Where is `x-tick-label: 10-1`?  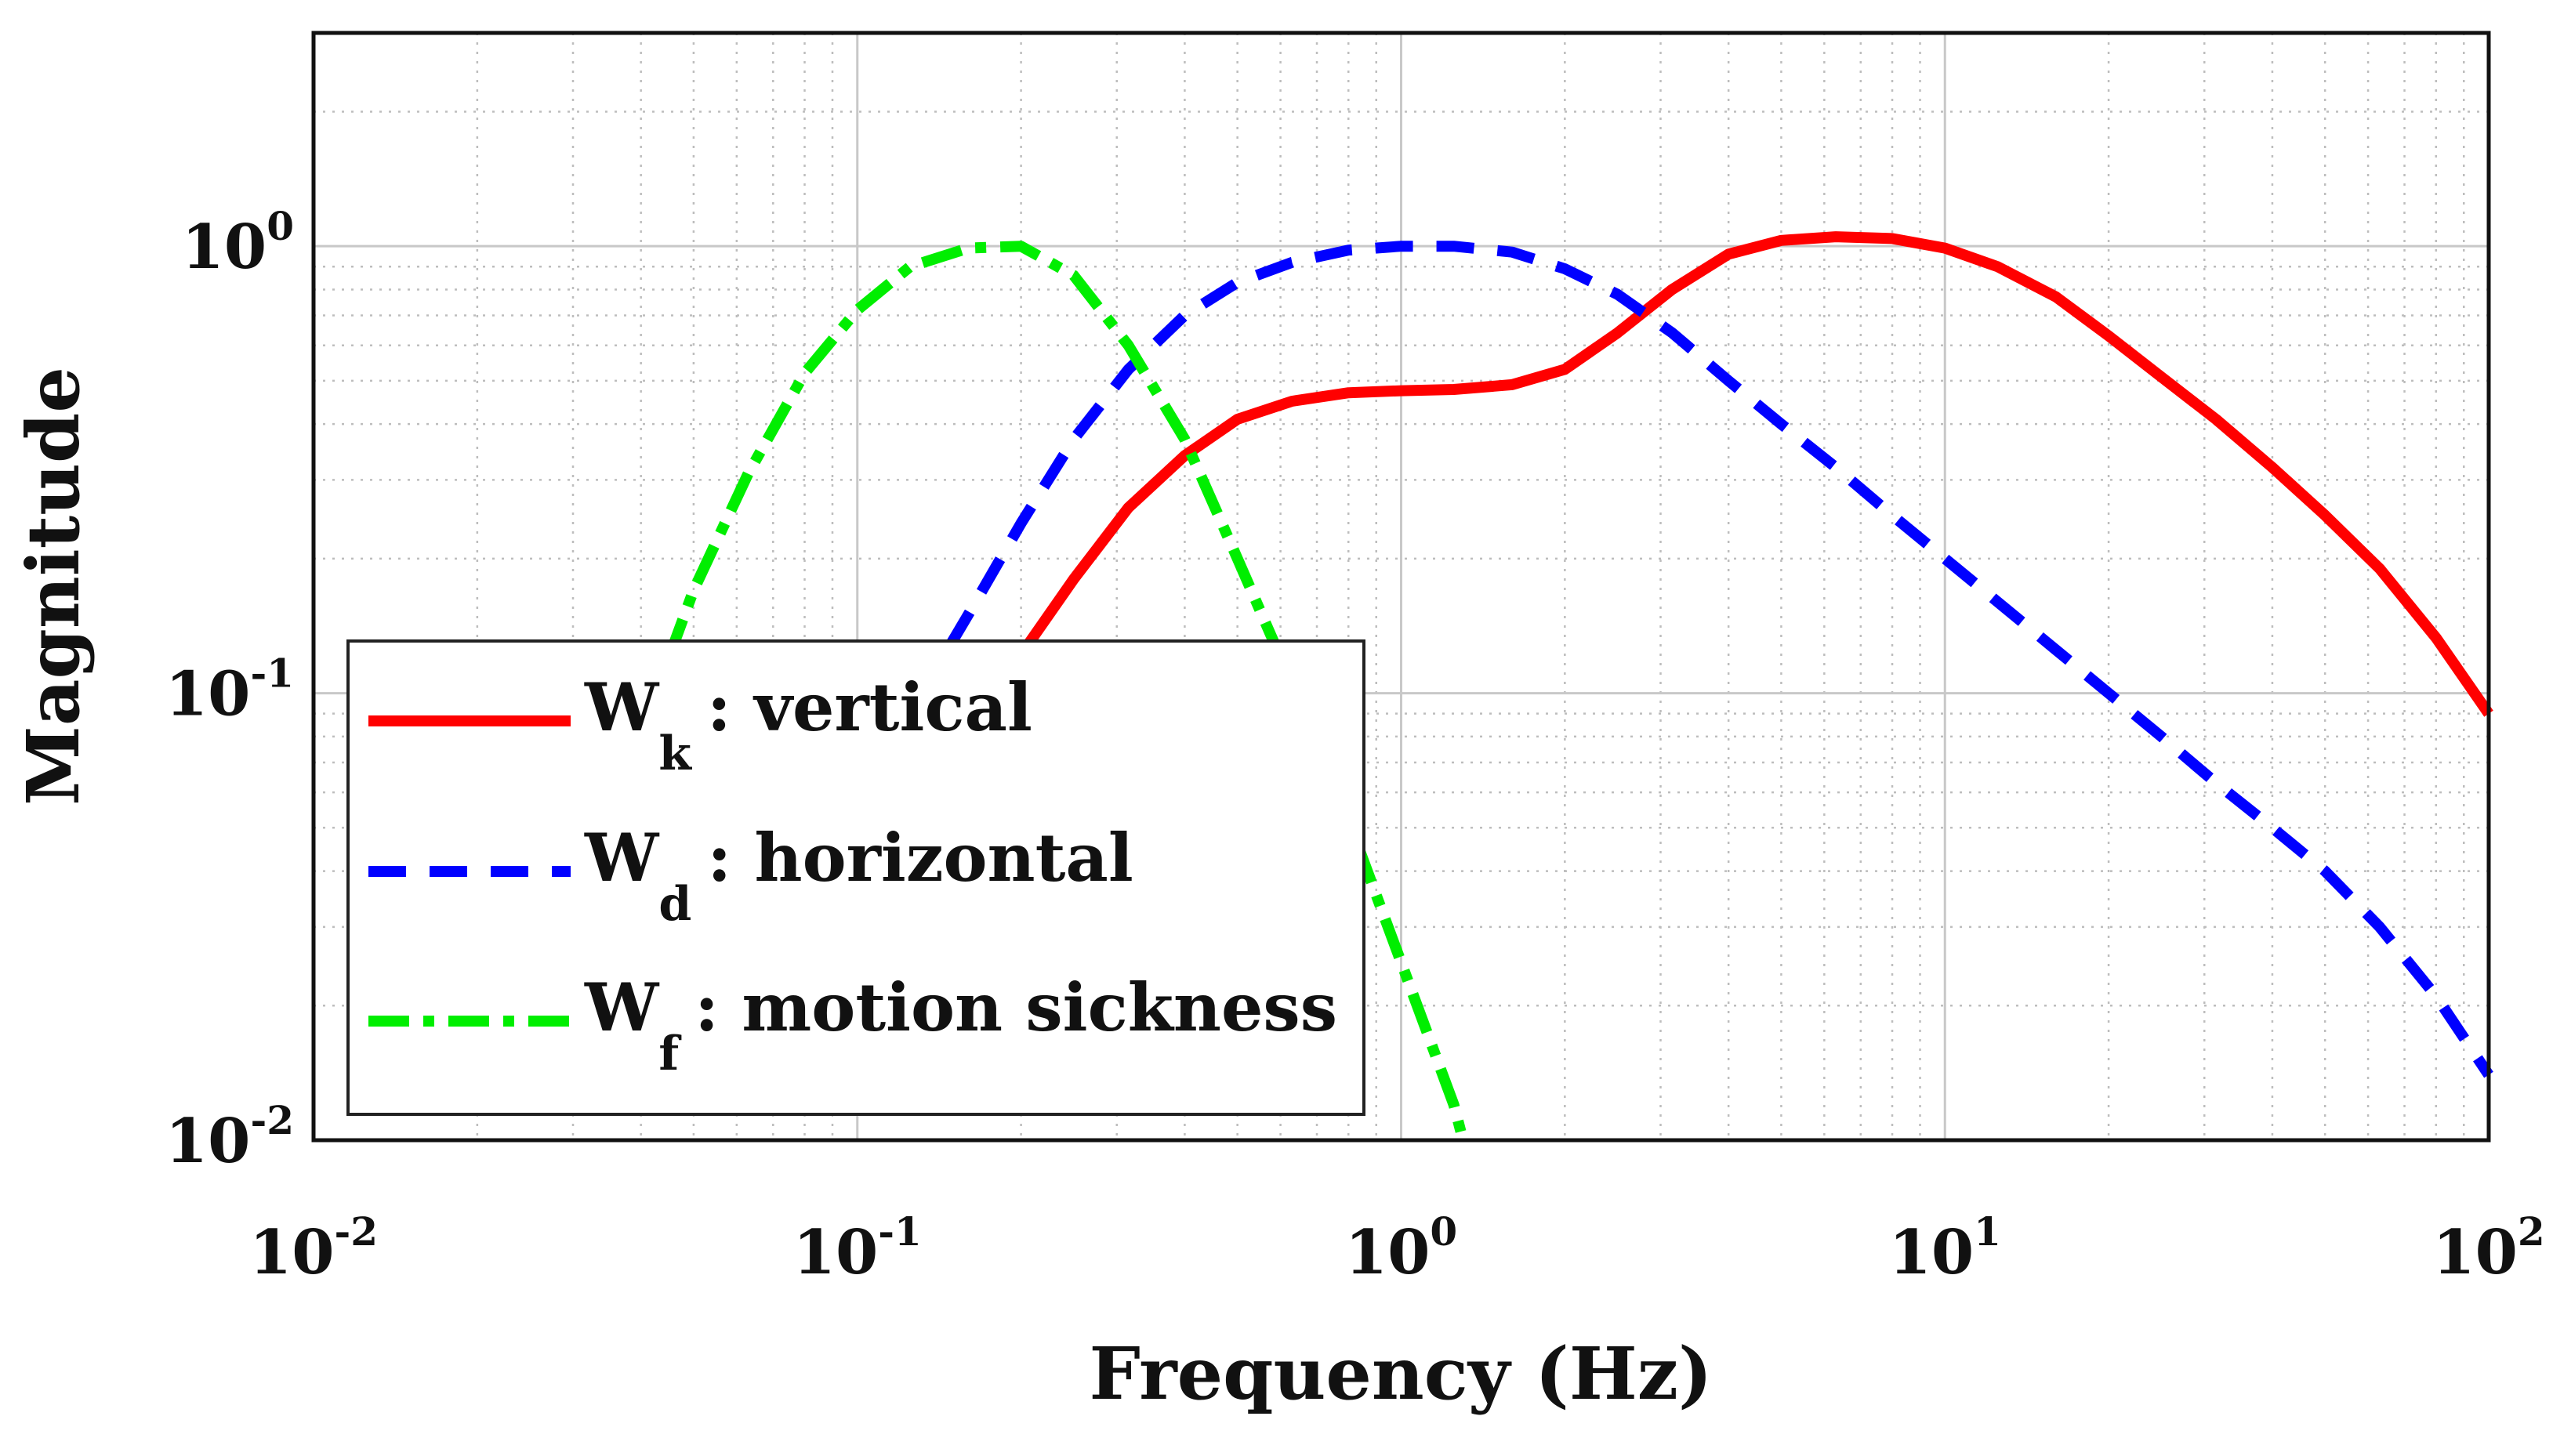 x-tick-label: 10-1 is located at coordinates (857, 1248).